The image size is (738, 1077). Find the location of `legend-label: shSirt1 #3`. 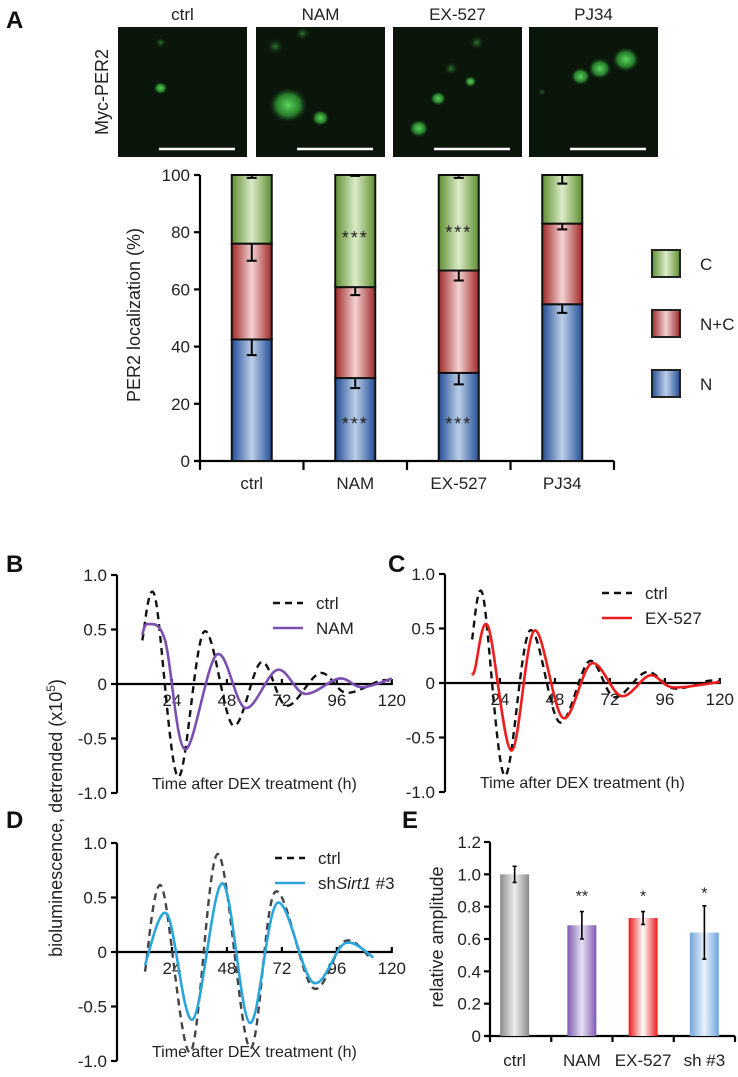

legend-label: shSirt1 #3 is located at coordinates (356, 883).